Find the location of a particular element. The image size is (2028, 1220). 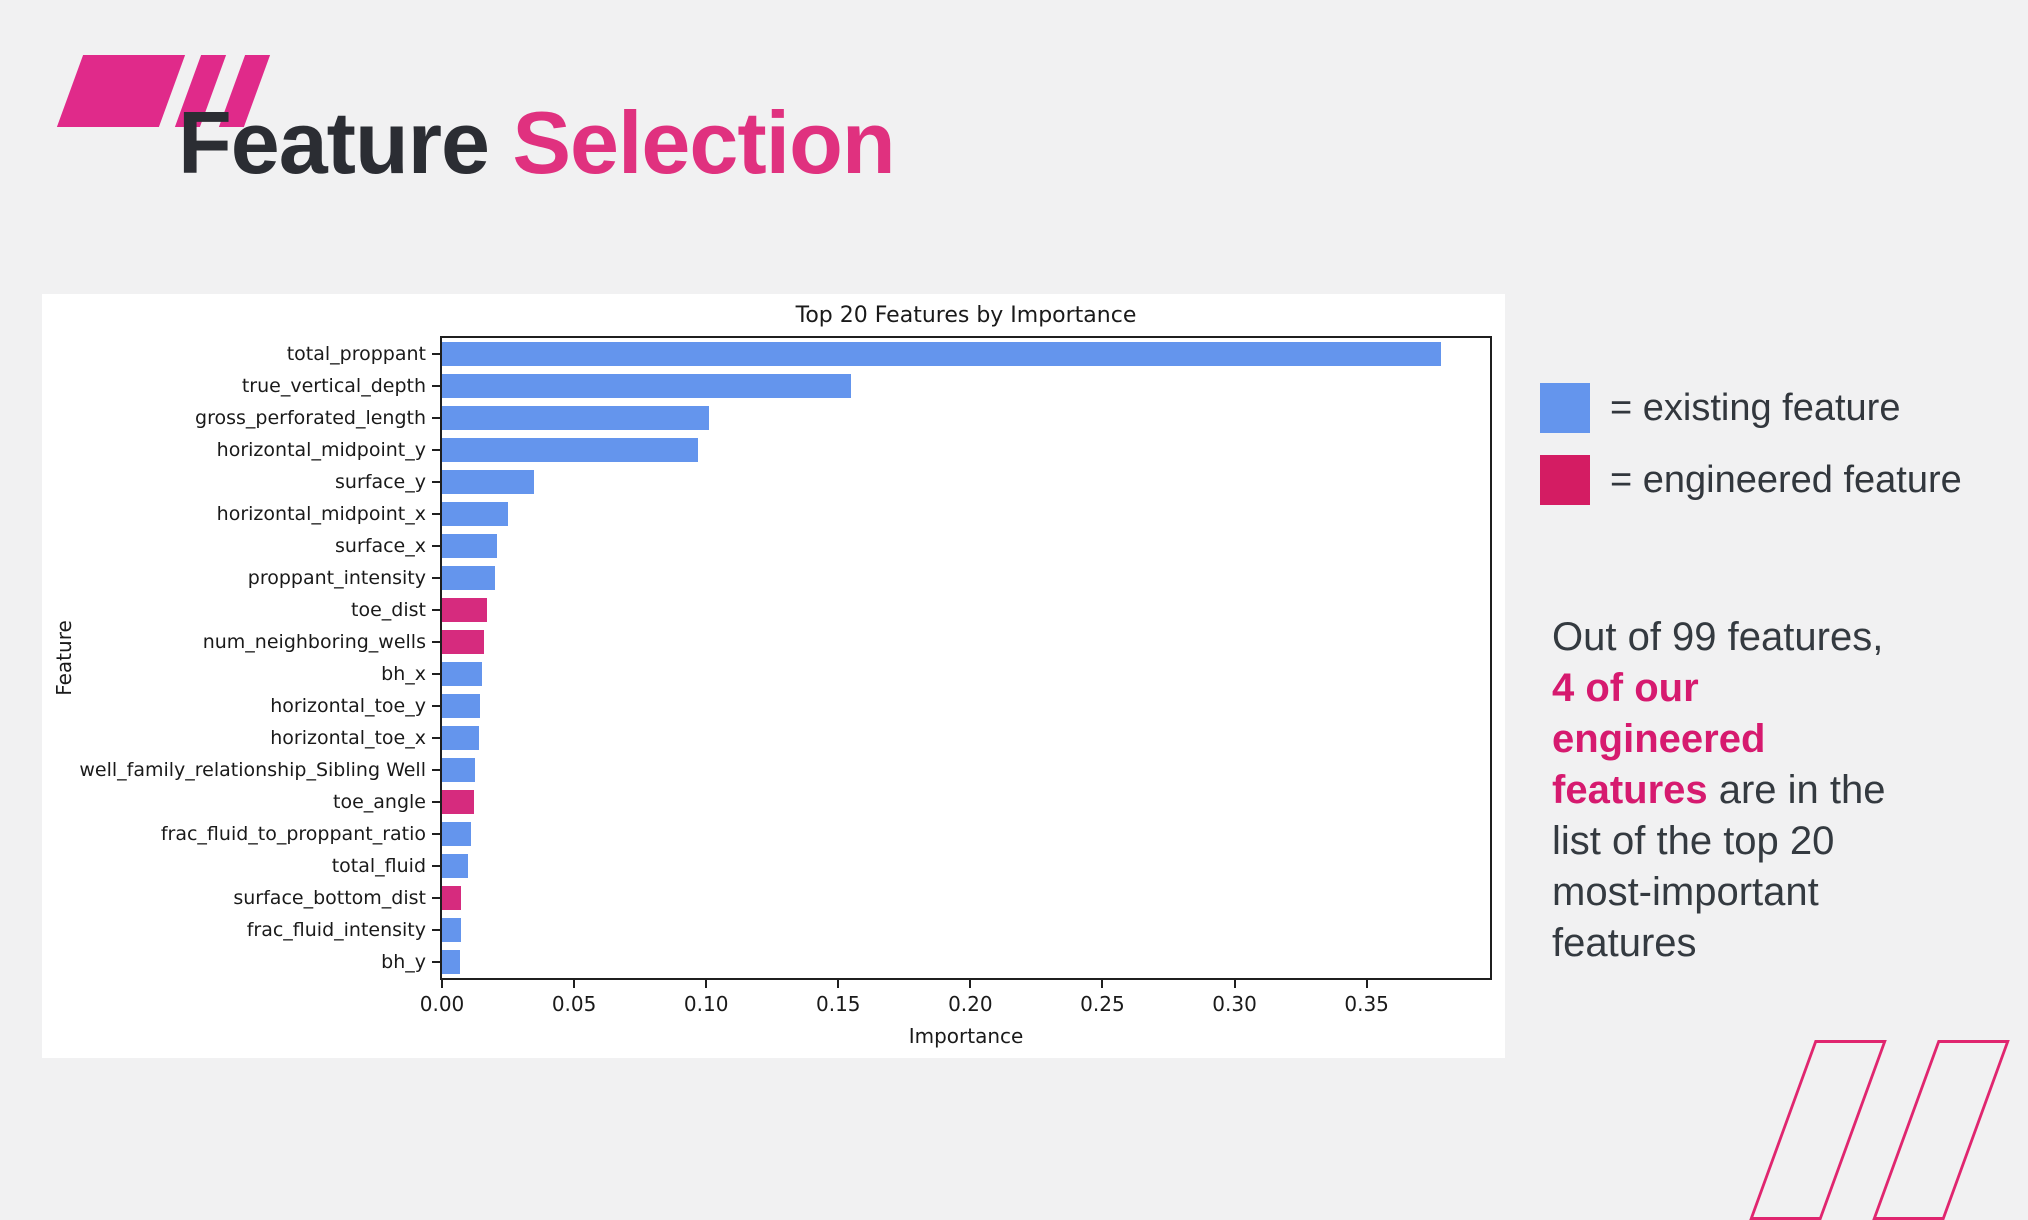

callout-line: Out of 99 features, is located at coordinates (1782, 637).